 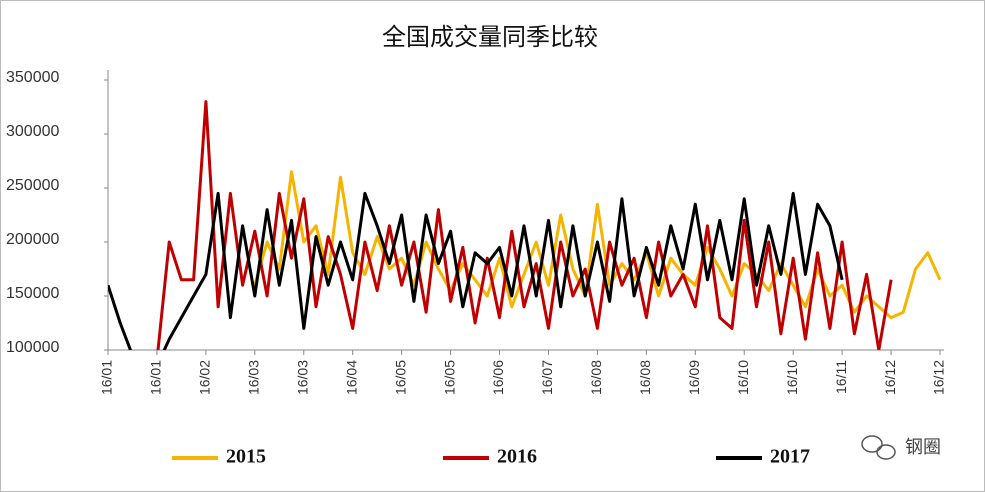 I want to click on x-tick-label: 16/11, so click(x=841, y=377).